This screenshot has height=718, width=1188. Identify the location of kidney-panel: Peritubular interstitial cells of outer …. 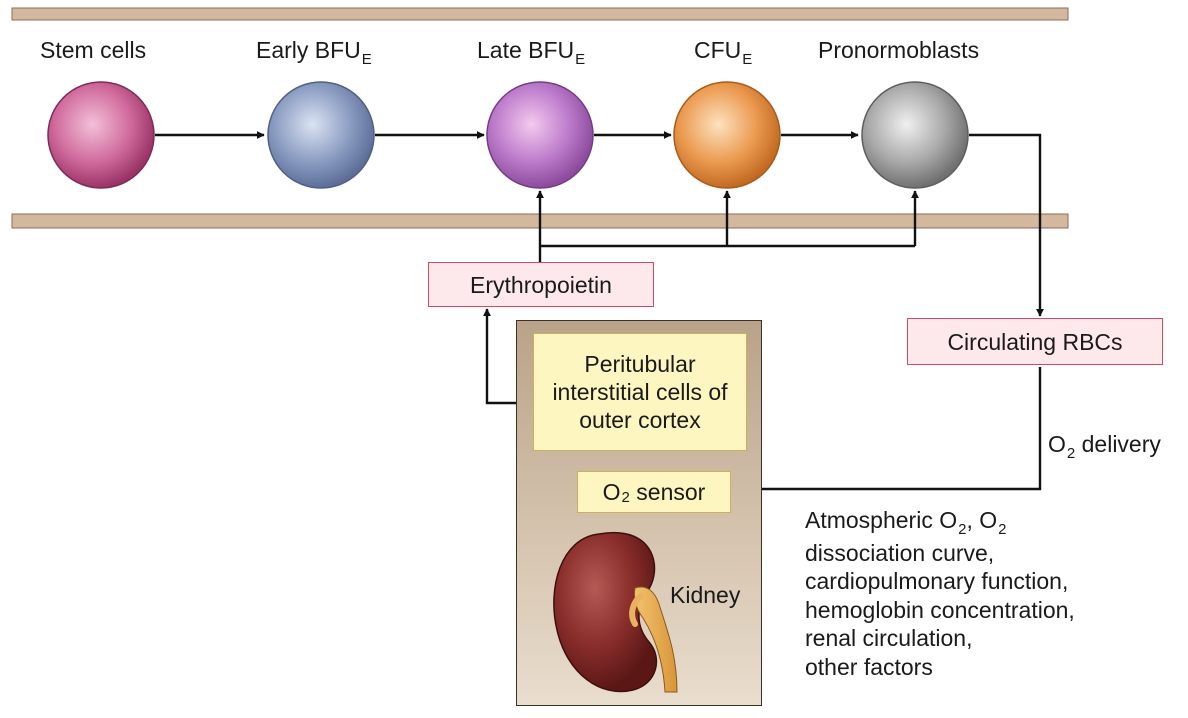
(639, 513).